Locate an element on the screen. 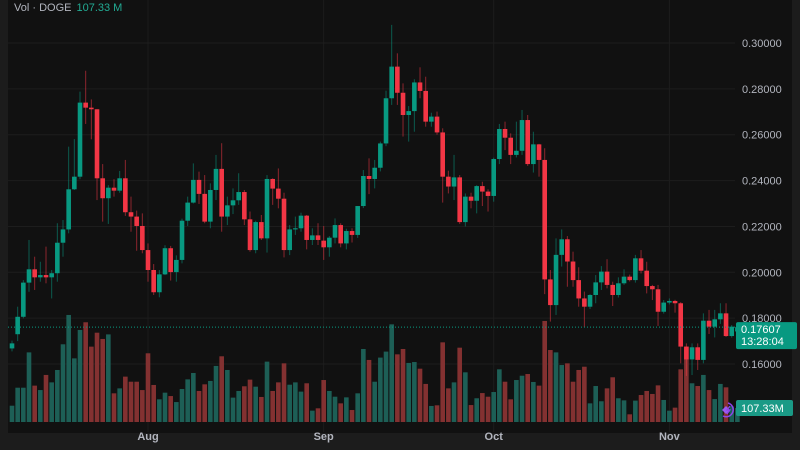 The height and width of the screenshot is (450, 800). price-tick-label: 0.26000 is located at coordinates (762, 136).